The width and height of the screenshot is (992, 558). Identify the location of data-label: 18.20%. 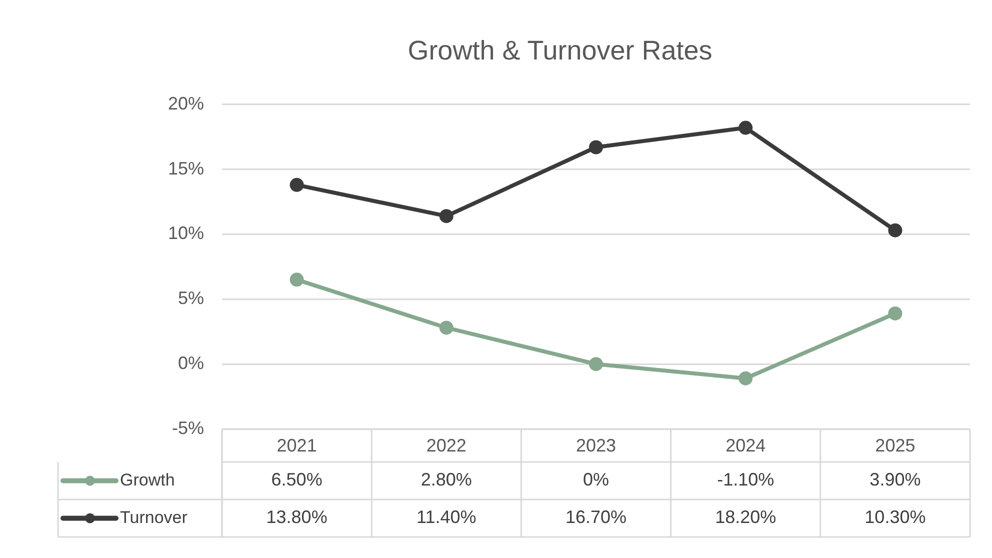
(745, 517).